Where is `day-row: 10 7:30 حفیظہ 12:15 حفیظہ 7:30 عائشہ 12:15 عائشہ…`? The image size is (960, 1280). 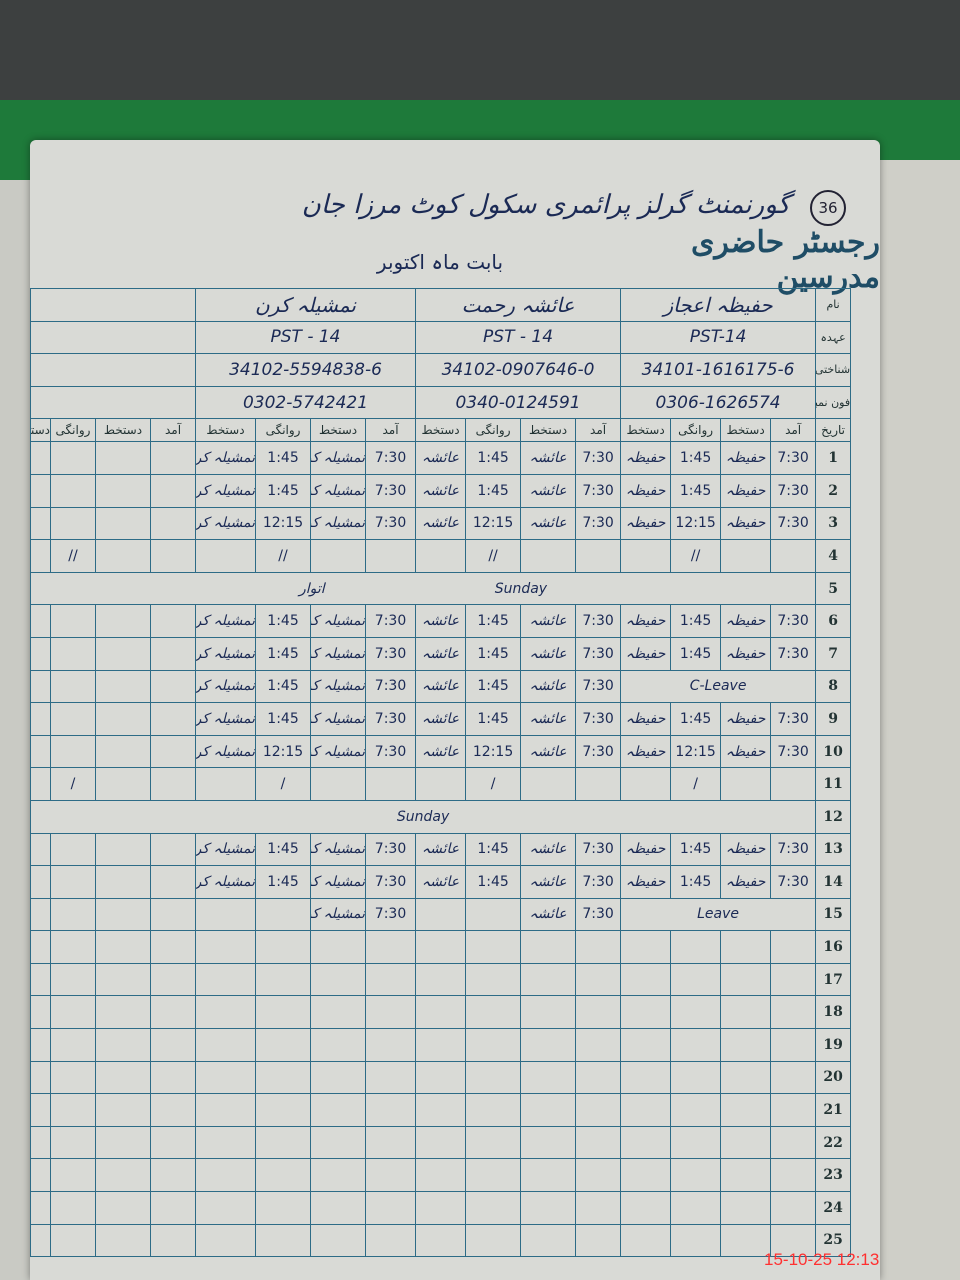 day-row: 10 7:30 حفیظہ 12:15 حفیظہ 7:30 عائشہ 12:15 عائشہ… is located at coordinates (441, 751).